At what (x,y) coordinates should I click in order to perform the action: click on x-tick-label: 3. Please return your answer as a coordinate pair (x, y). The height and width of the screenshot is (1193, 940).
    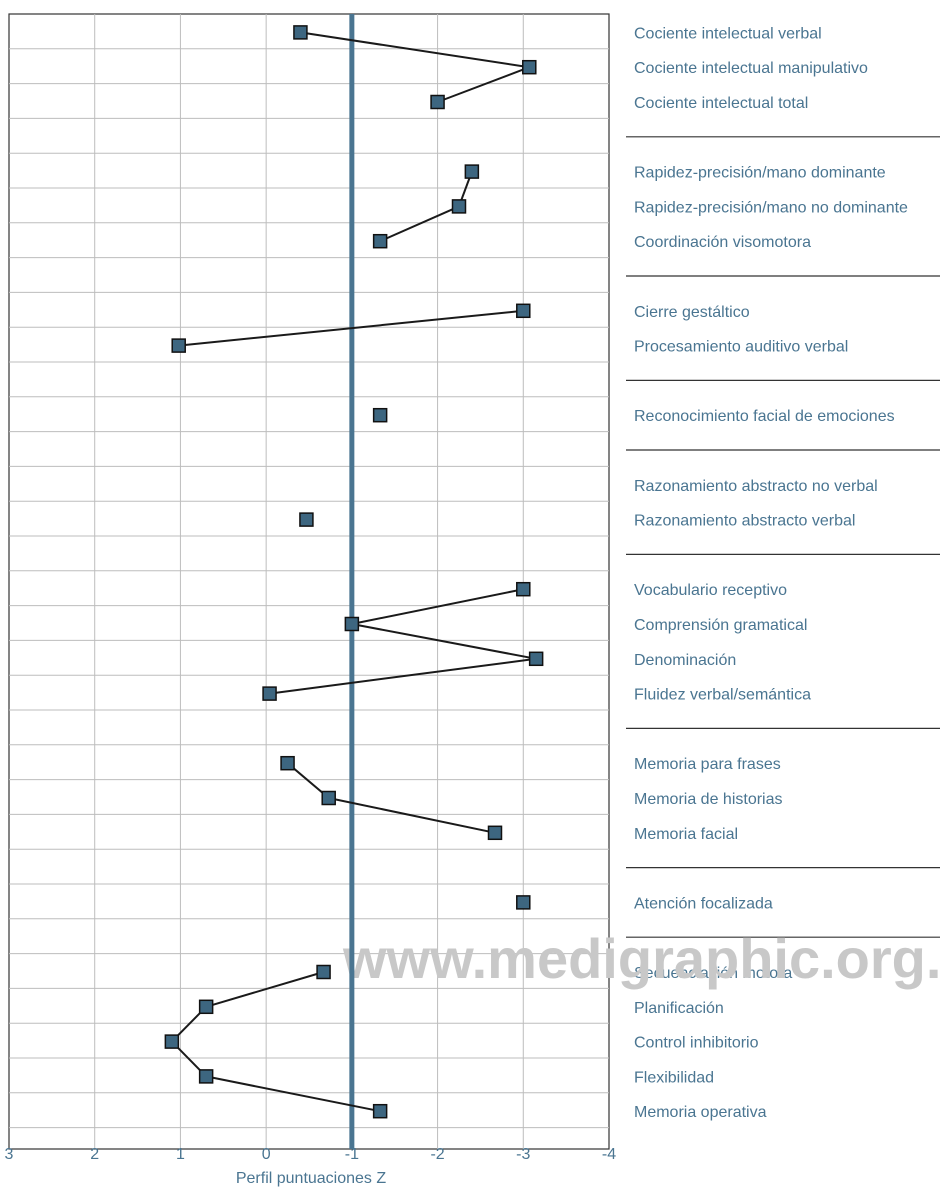
    Looking at the image, I should click on (9, 1154).